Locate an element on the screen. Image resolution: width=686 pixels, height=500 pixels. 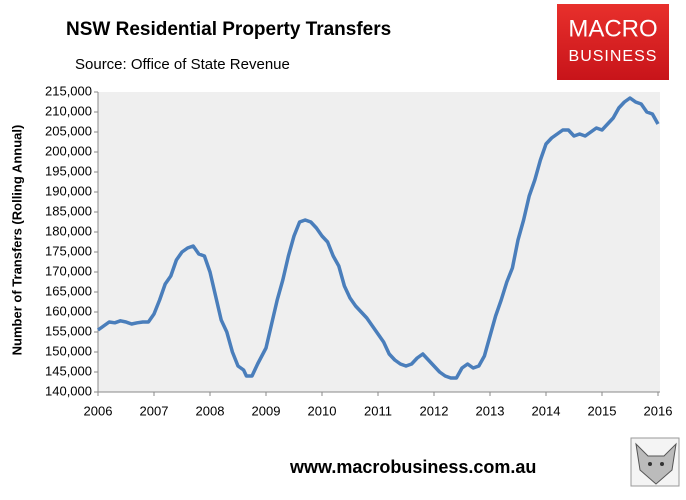
x-tick-label: 2006 is located at coordinates (98, 410).